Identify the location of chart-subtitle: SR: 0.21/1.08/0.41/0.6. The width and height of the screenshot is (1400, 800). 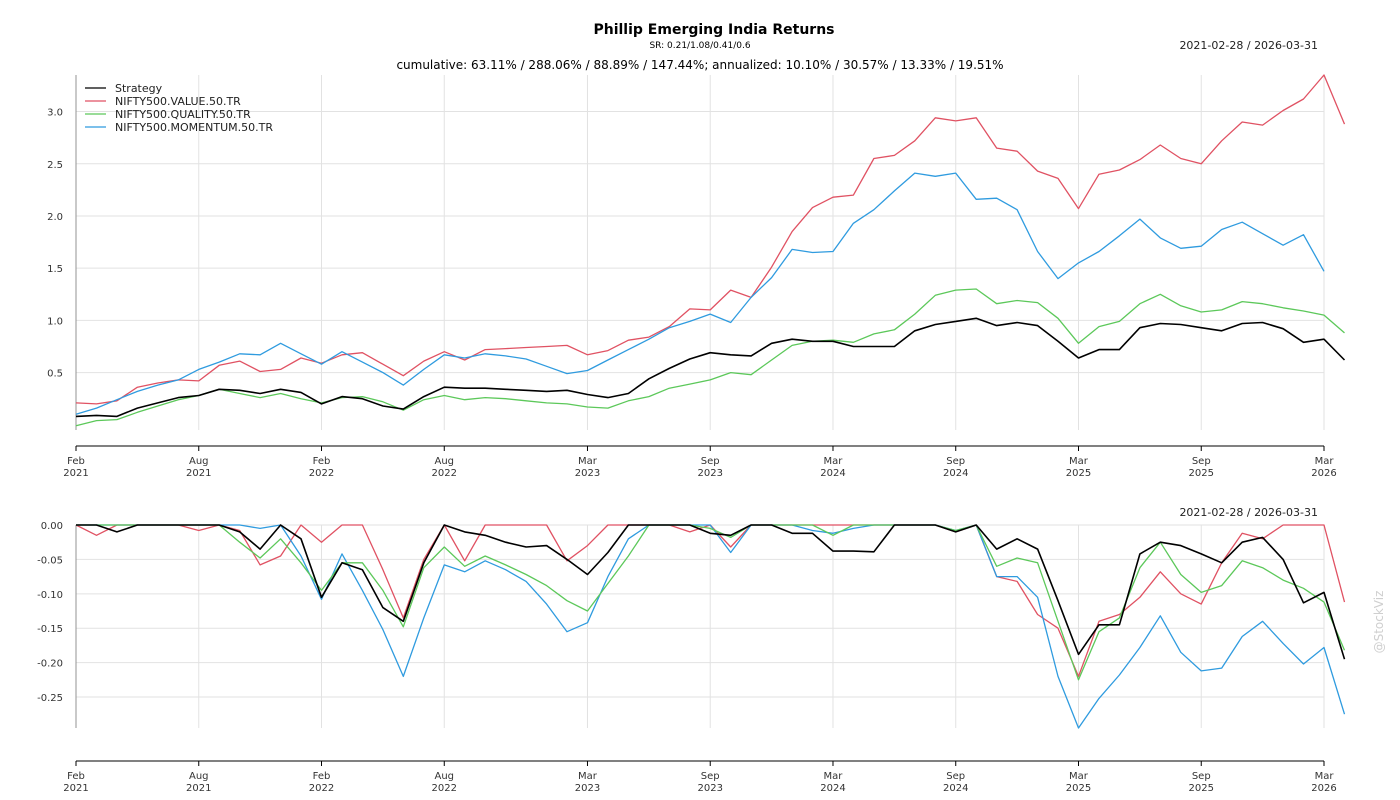
(699, 46).